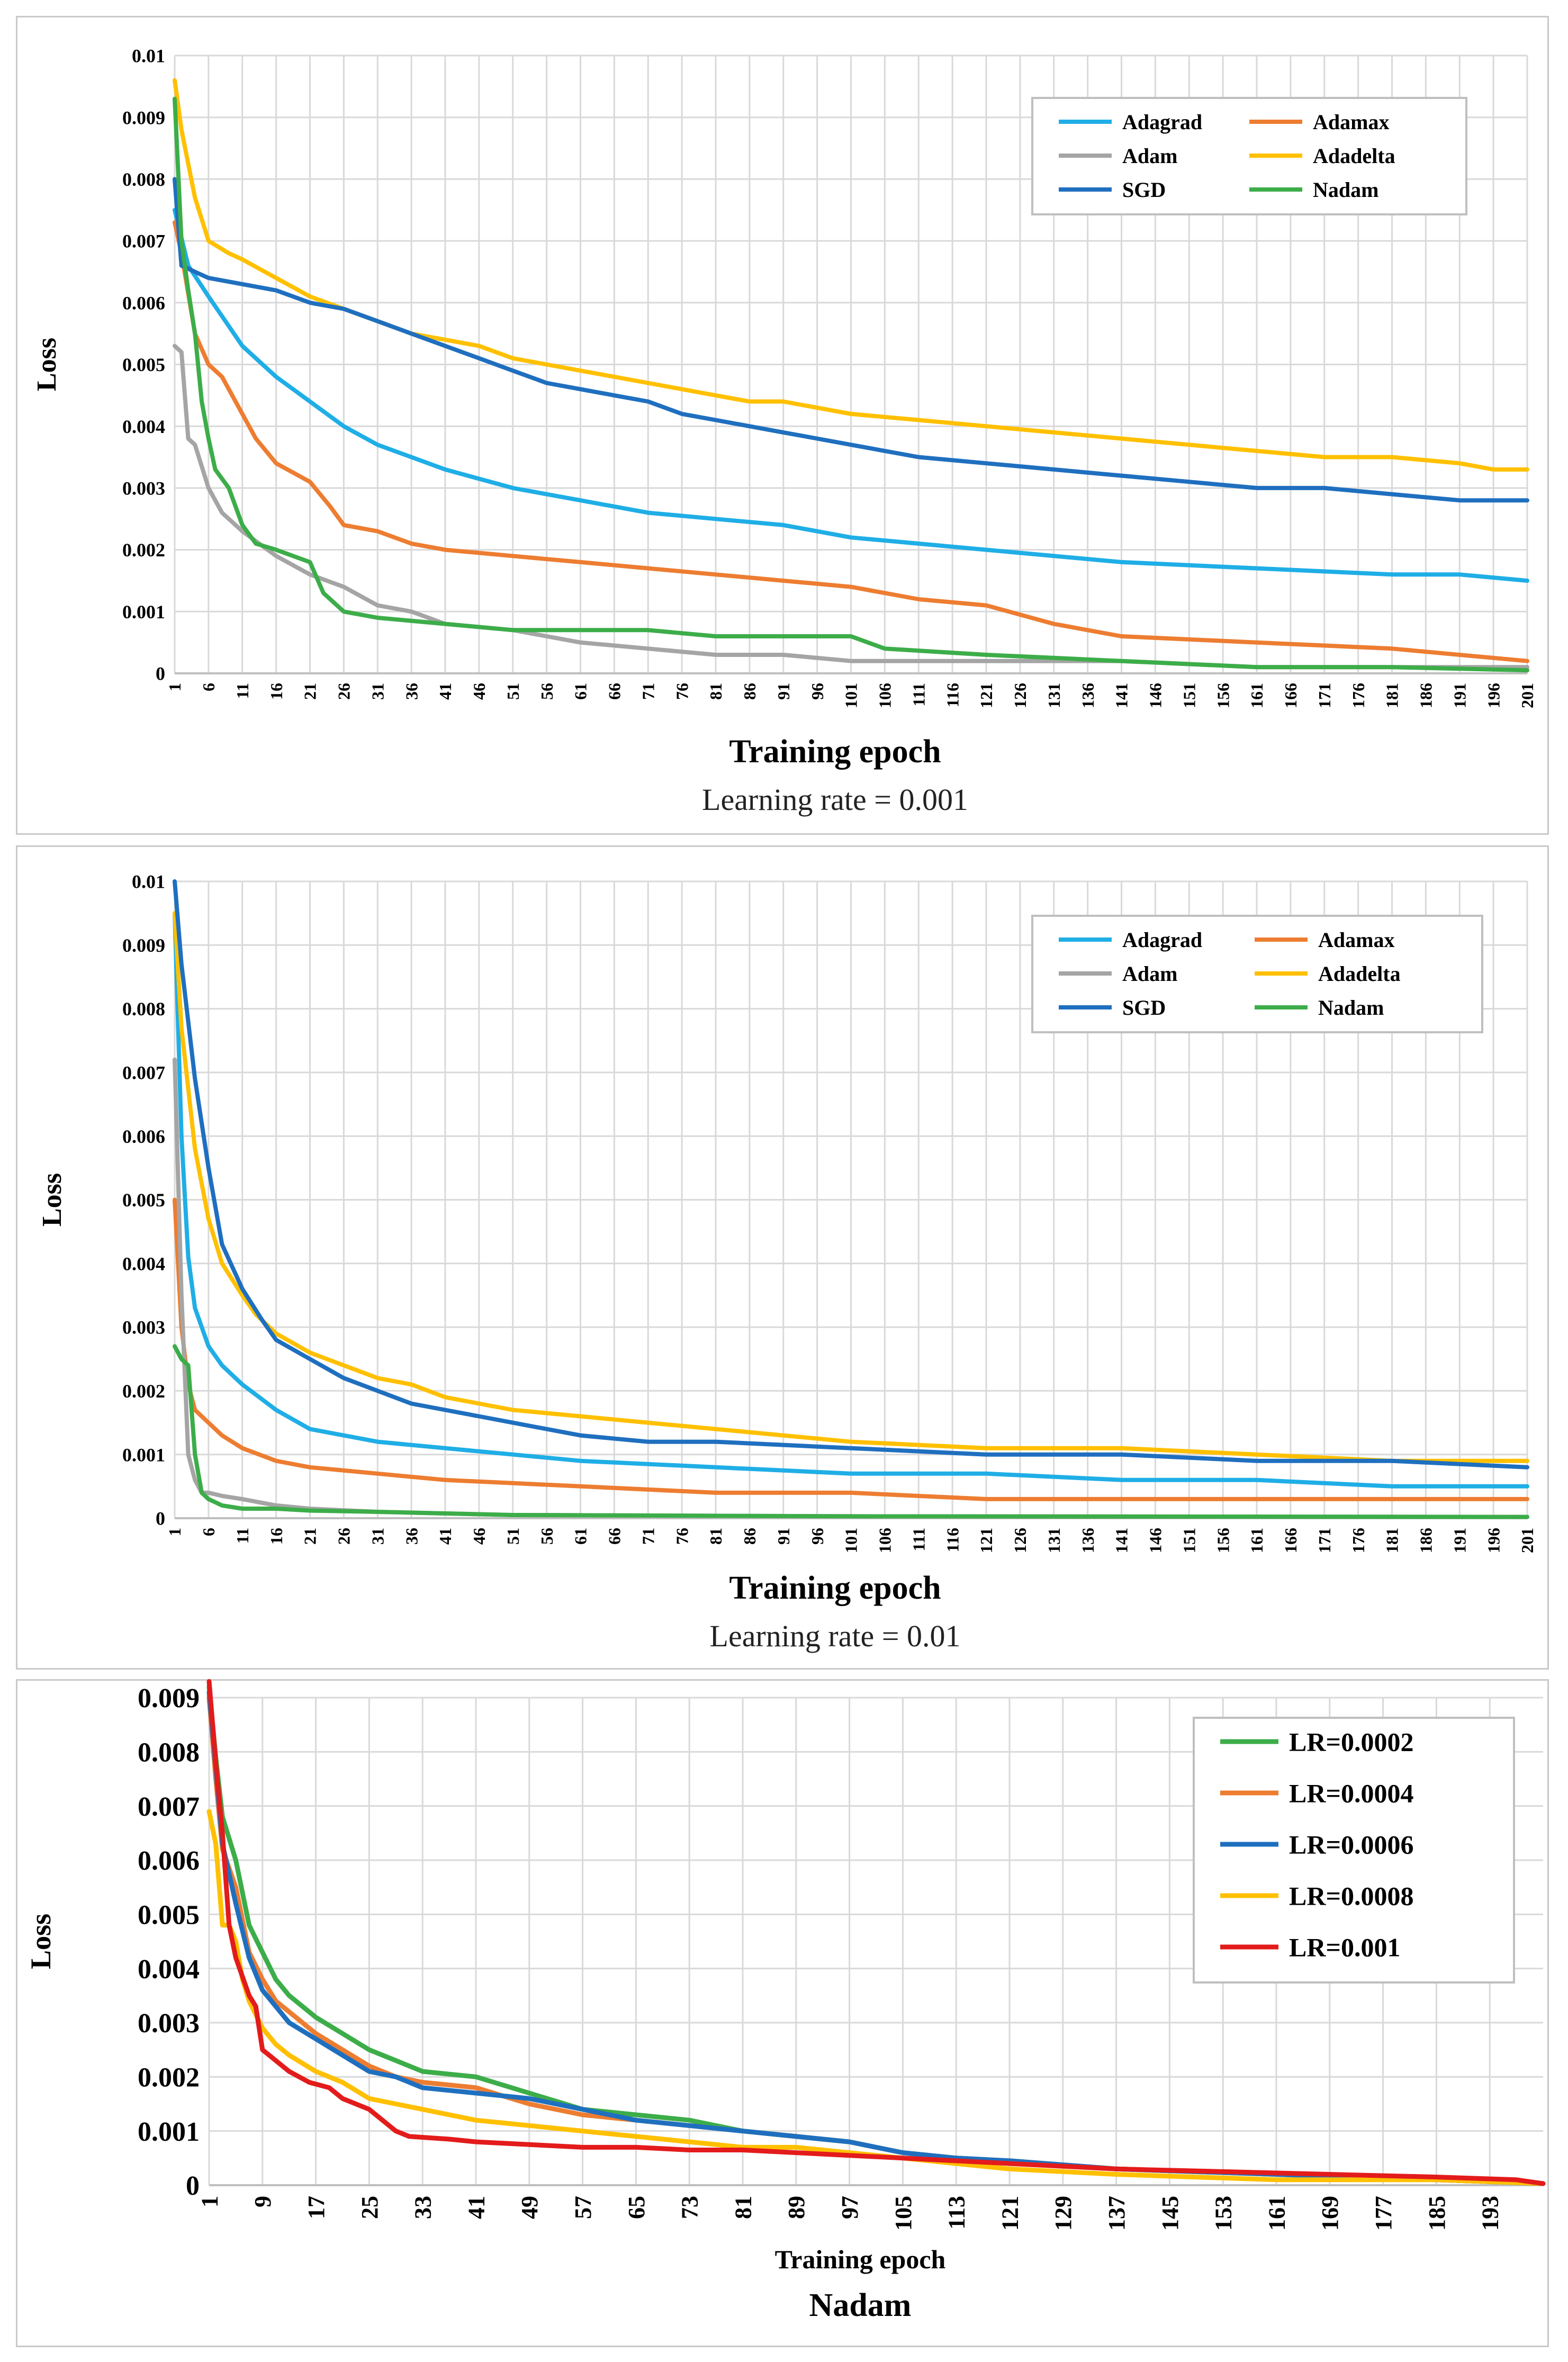  Describe the element at coordinates (370, 2207) in the screenshot. I see `x-tick-label: 25` at that location.